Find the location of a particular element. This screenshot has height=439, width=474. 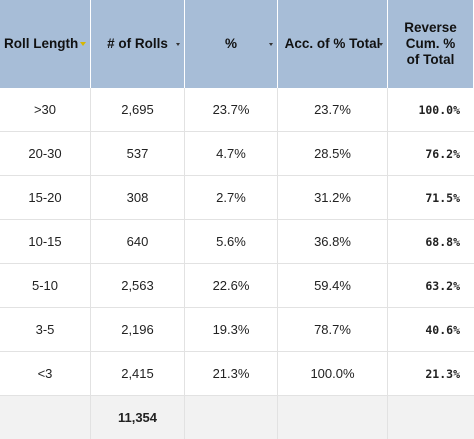

cell-roll-length: 20-30 is located at coordinates (45, 154).